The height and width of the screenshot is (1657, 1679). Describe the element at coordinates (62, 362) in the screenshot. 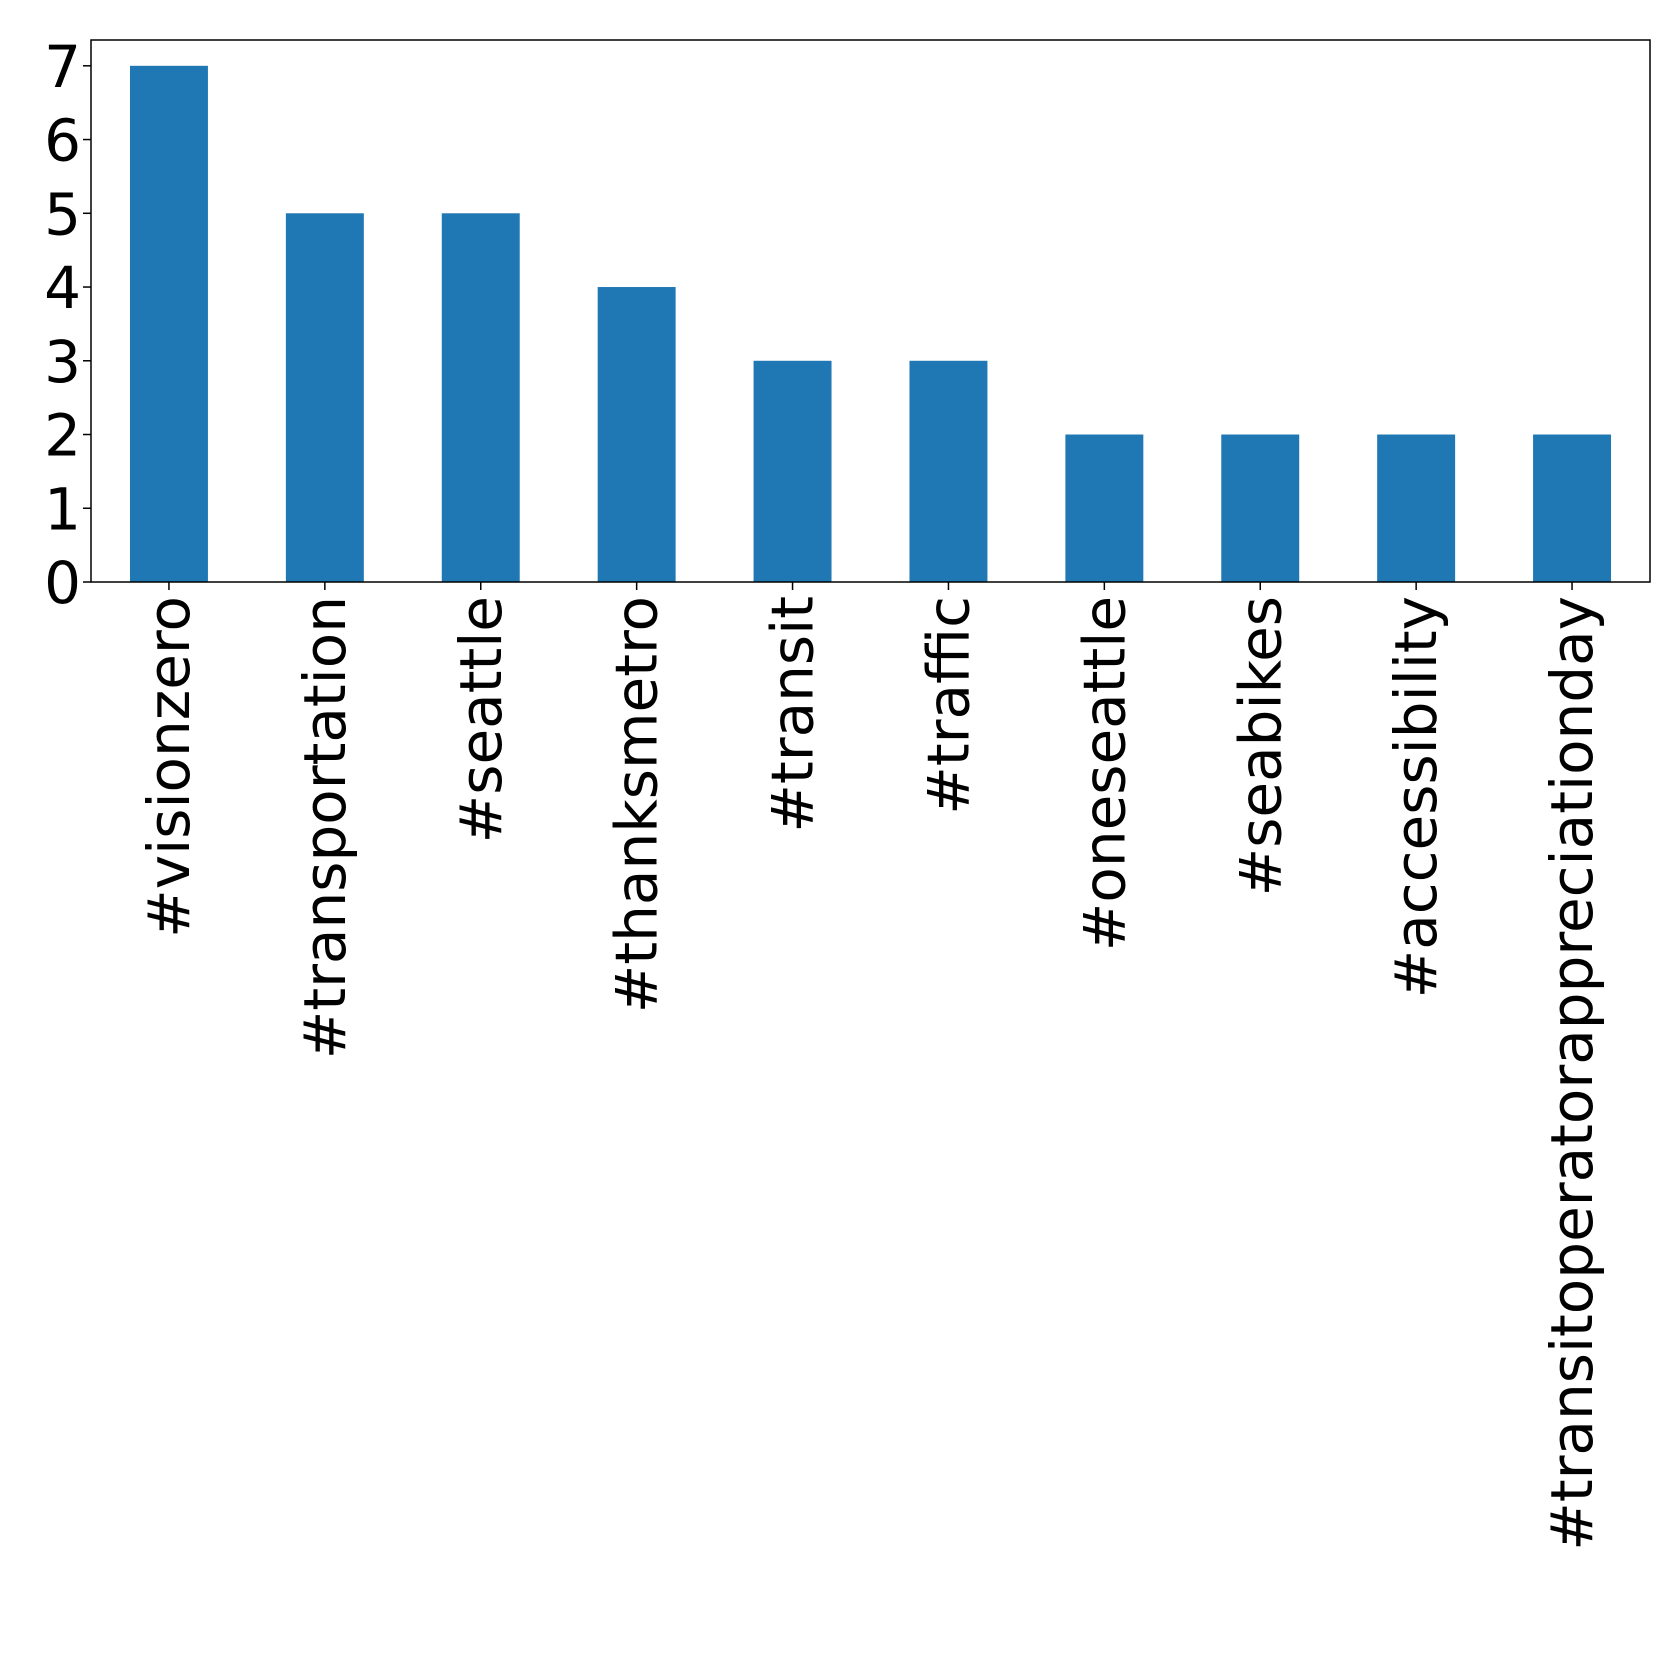

I see `y-tick-label: 3` at that location.